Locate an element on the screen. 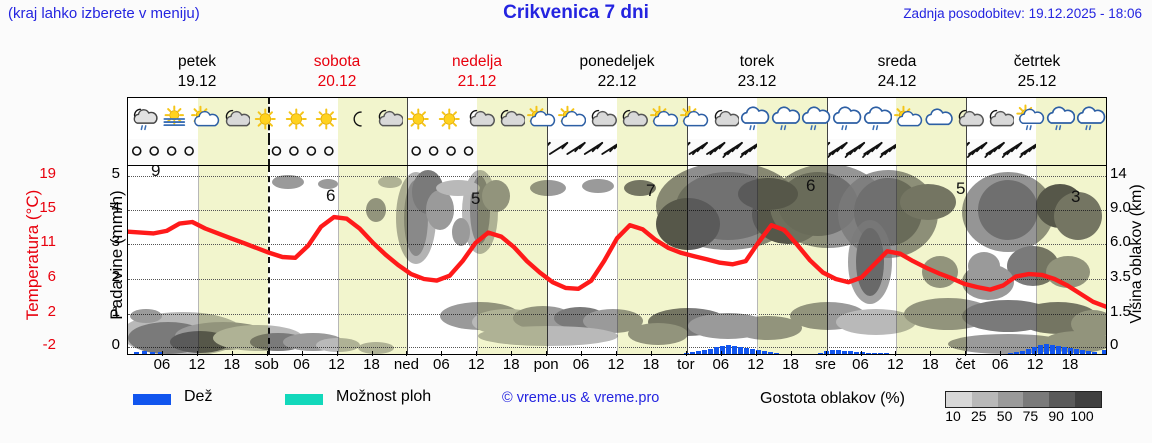  cloud-height-tick: 1.5 is located at coordinates (1120, 311).